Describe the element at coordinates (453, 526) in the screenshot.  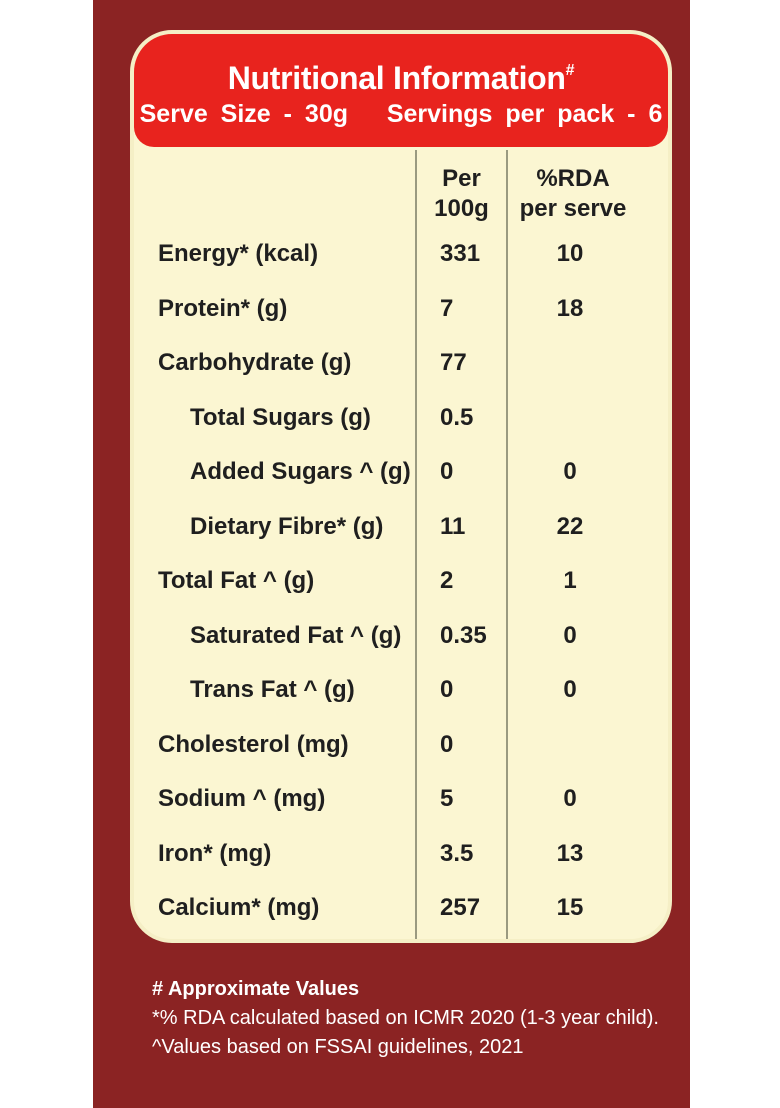
I see `per-100g-value: 11` at that location.